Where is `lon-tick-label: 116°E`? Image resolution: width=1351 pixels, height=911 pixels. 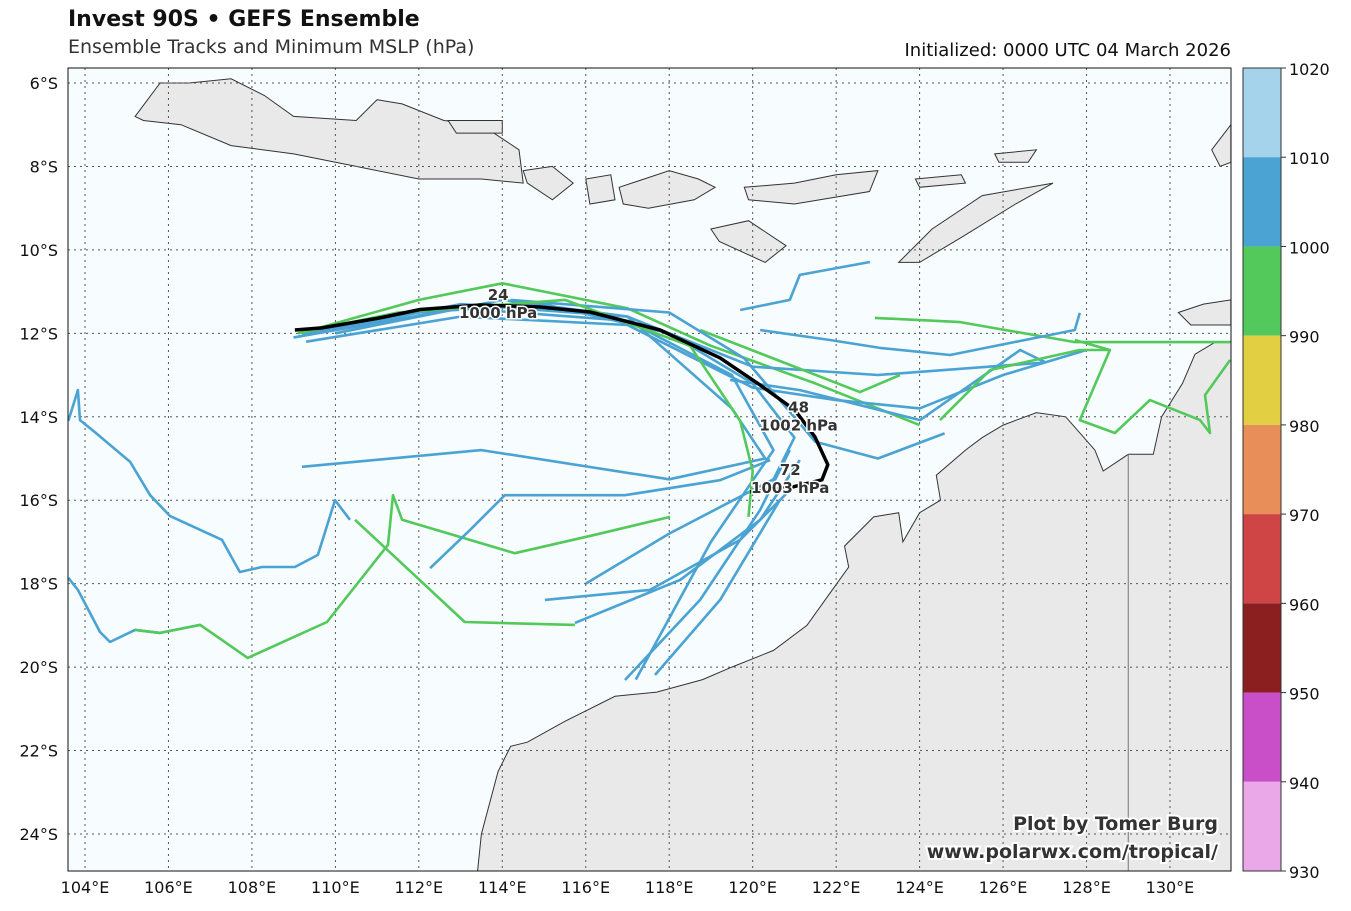 lon-tick-label: 116°E is located at coordinates (585, 887).